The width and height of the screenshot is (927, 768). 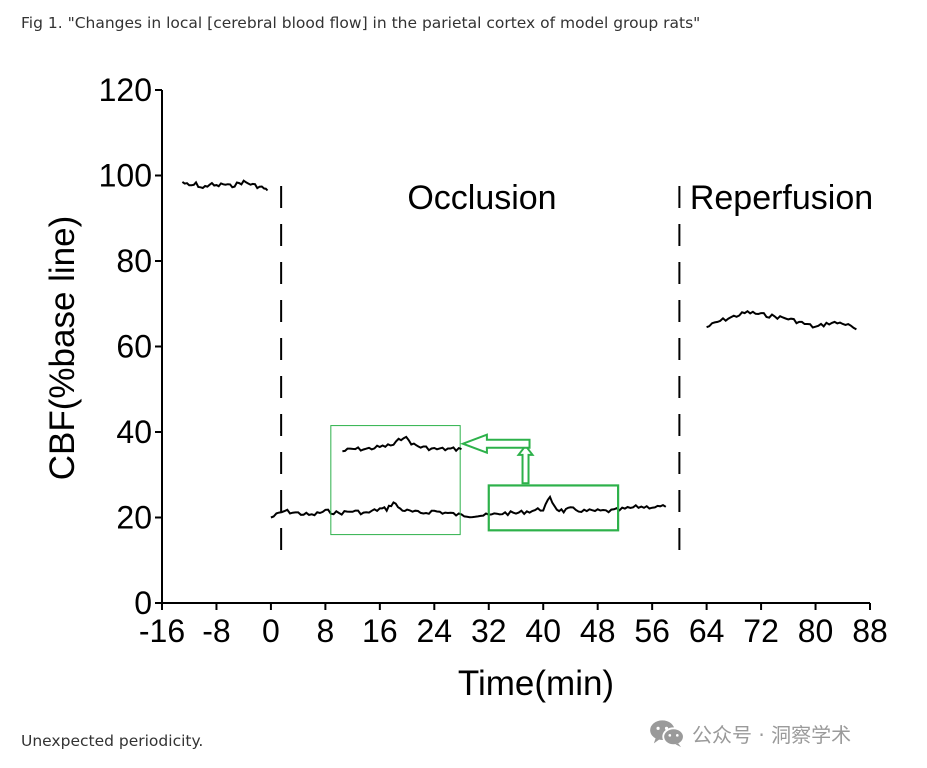 I want to click on x-axis-title: Time(min), so click(x=536, y=683).